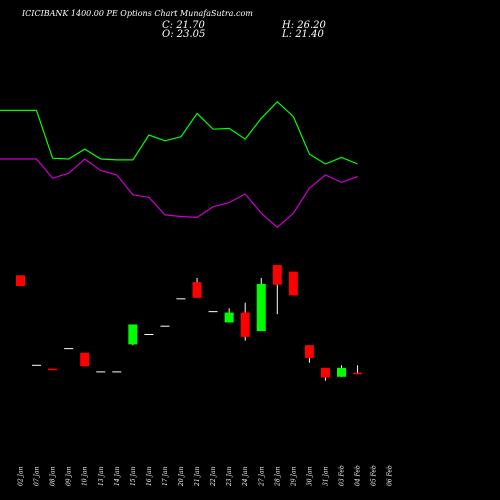  I want to click on high-label: H: 26.20, so click(304, 25).